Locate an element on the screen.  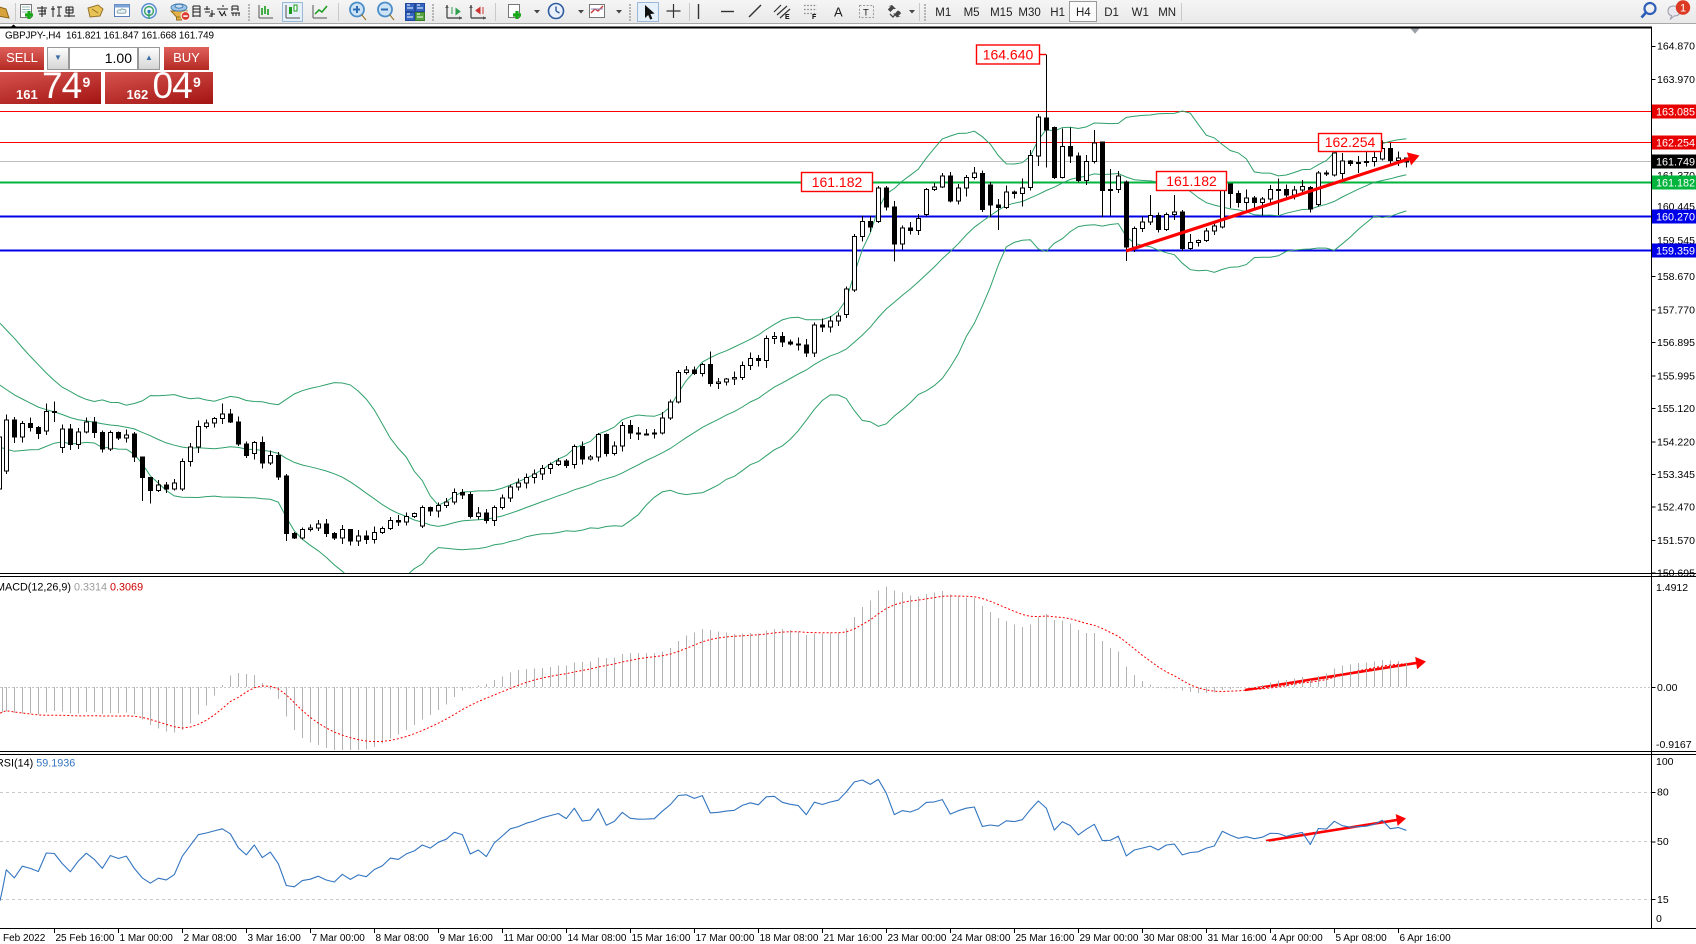
svg-text: 50 is located at coordinates (1663, 842).